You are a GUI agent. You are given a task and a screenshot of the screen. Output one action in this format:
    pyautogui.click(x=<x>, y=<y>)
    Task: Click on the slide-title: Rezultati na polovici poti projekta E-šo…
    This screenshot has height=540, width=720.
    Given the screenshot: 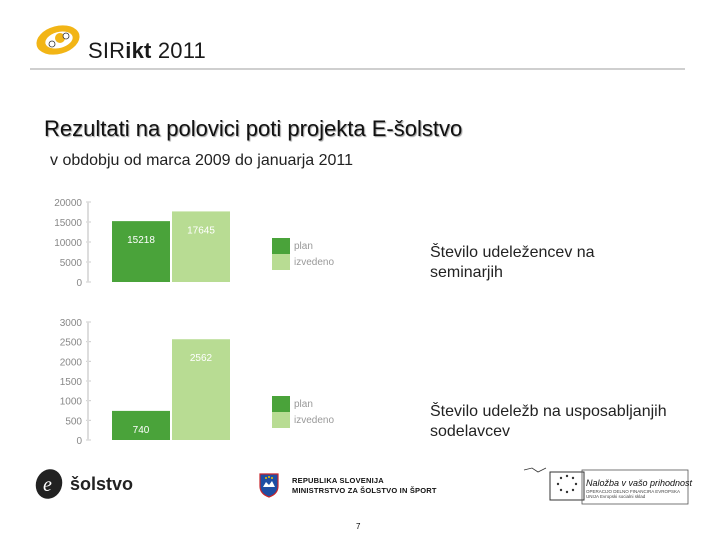 What is the action you would take?
    pyautogui.click(x=253, y=128)
    